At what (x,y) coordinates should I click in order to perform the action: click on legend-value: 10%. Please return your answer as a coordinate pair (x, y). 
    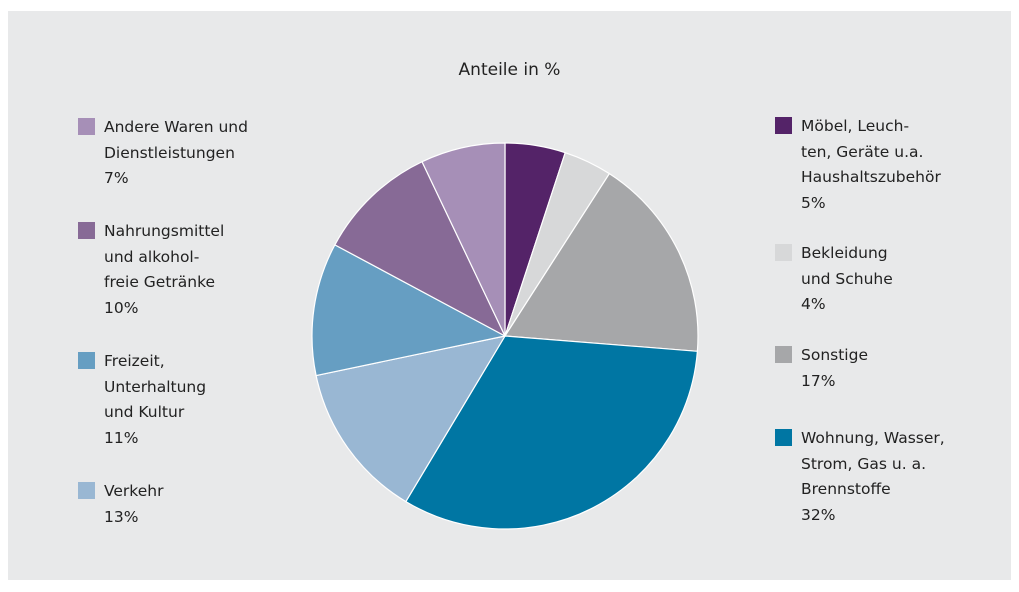
    Looking at the image, I should click on (121, 307).